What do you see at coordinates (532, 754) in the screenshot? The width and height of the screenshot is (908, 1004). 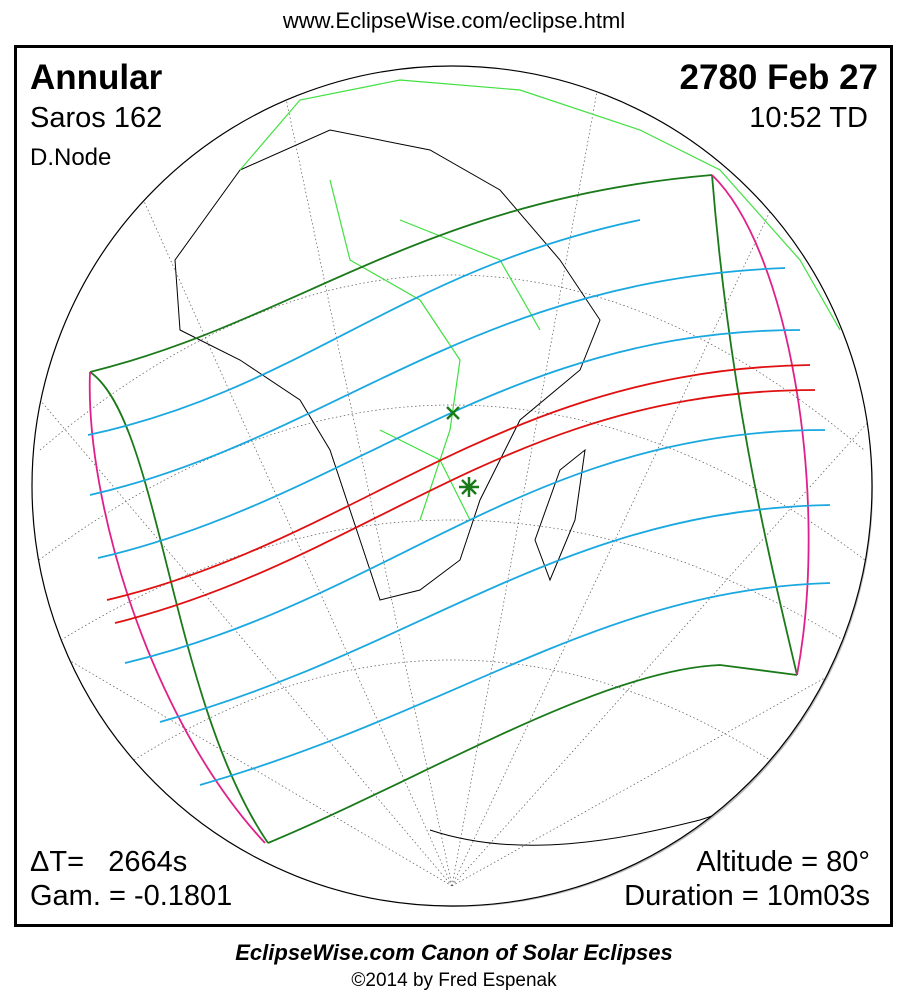 I see `southern-limit` at bounding box center [532, 754].